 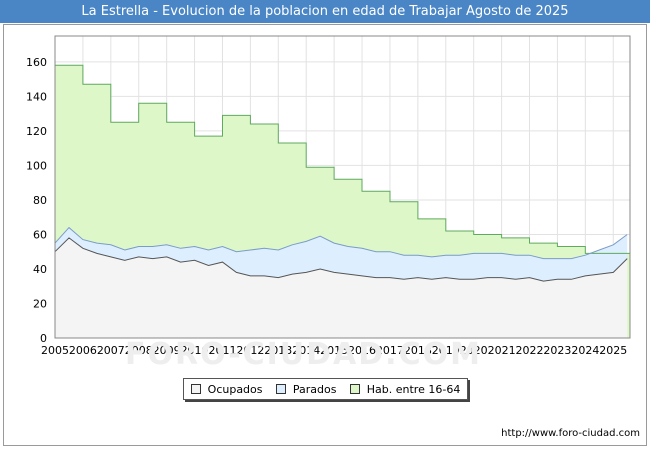 What do you see at coordinates (502, 350) in the screenshot?
I see `x-tick-label-16: 2021` at bounding box center [502, 350].